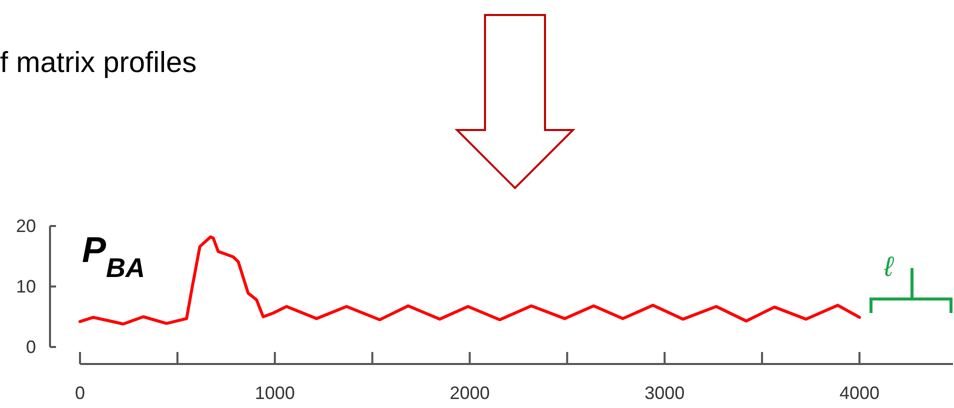 The width and height of the screenshot is (954, 408). I want to click on x-tick-label: 4000, so click(859, 392).